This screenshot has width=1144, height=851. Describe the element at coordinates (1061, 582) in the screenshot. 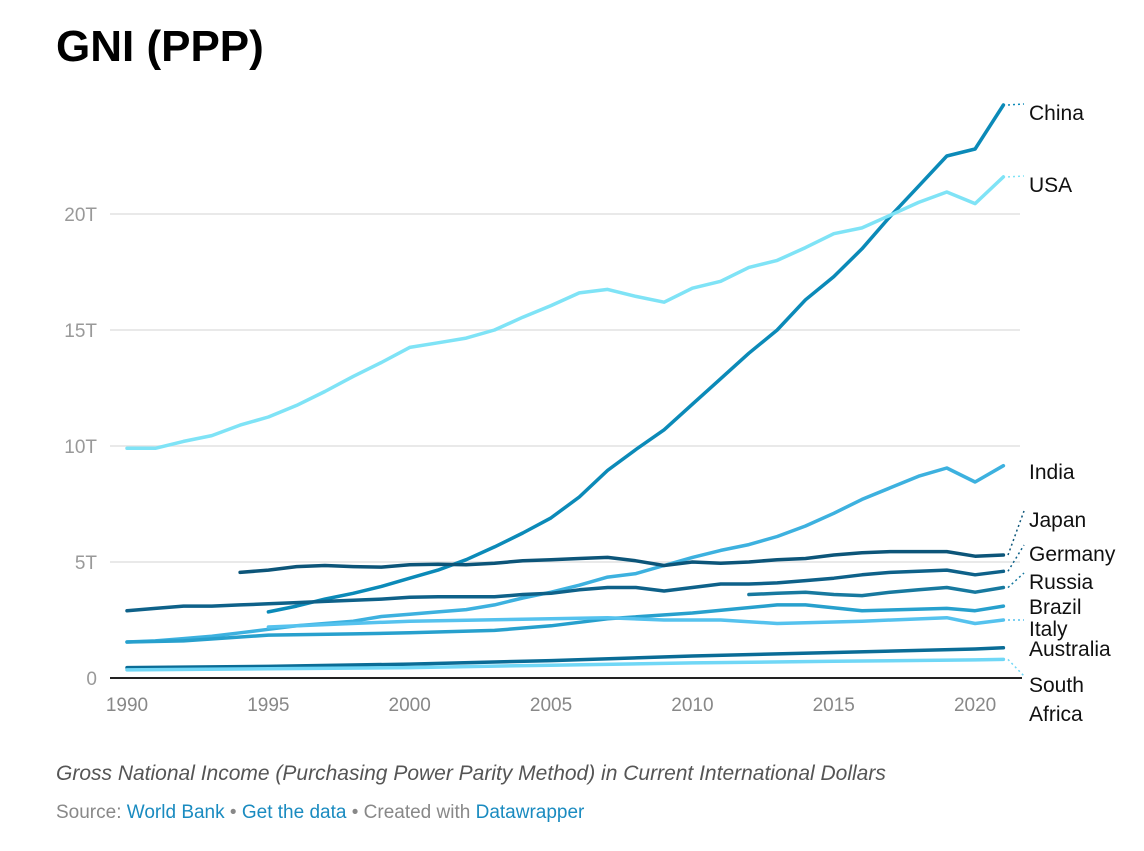

I see `series-label: Russia` at that location.